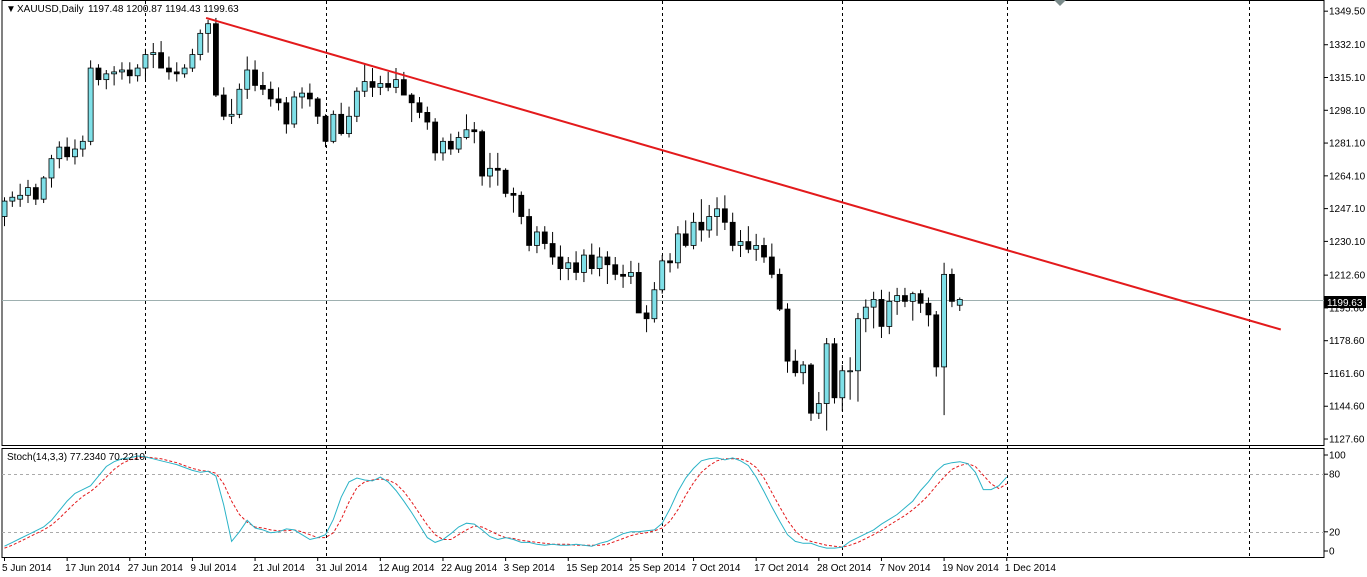 The width and height of the screenshot is (1367, 577). Describe the element at coordinates (905, 568) in the screenshot. I see `time-tick-label: 7 Nov 2014` at that location.